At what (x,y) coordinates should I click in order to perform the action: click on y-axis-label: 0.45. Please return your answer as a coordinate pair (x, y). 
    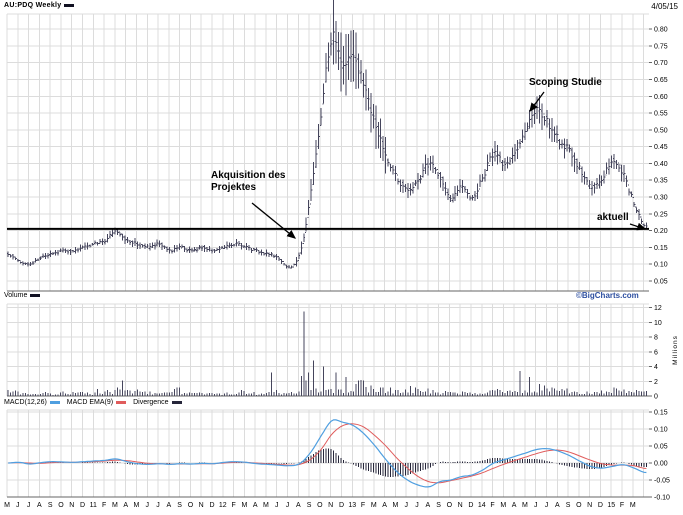
    Looking at the image, I should click on (661, 147).